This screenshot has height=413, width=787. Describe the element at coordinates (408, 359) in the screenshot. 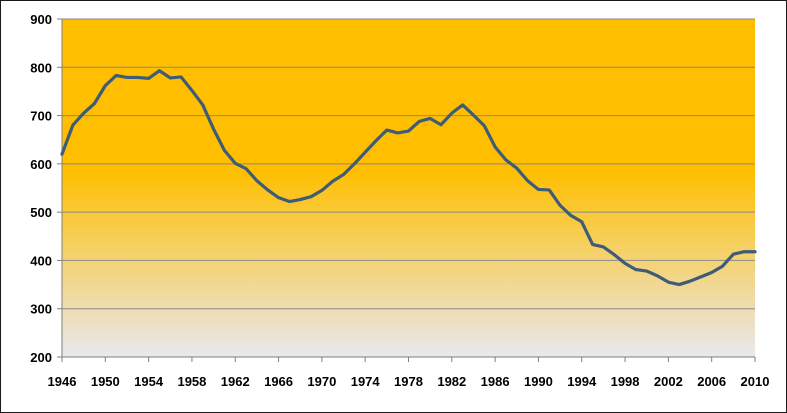

I see `x-tick-marks` at that location.